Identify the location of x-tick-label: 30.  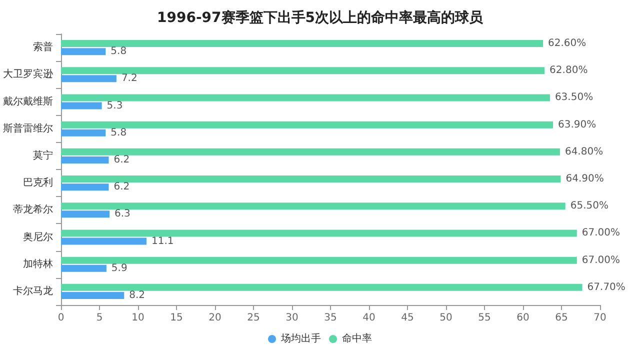
(292, 318).